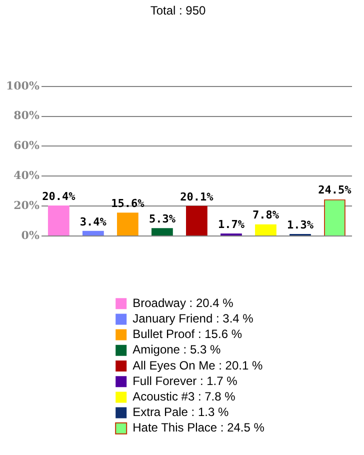 The height and width of the screenshot is (455, 364). Describe the element at coordinates (193, 319) in the screenshot. I see `legend-label: January Friend : 3.4 %` at that location.